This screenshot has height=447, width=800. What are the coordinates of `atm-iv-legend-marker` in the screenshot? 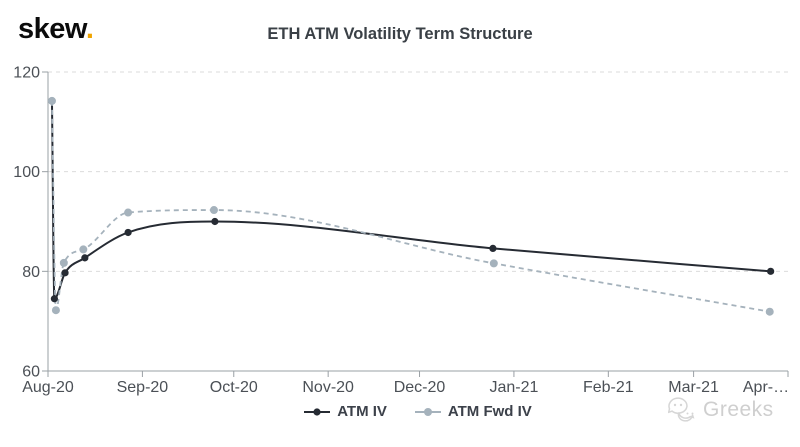 It's located at (317, 411).